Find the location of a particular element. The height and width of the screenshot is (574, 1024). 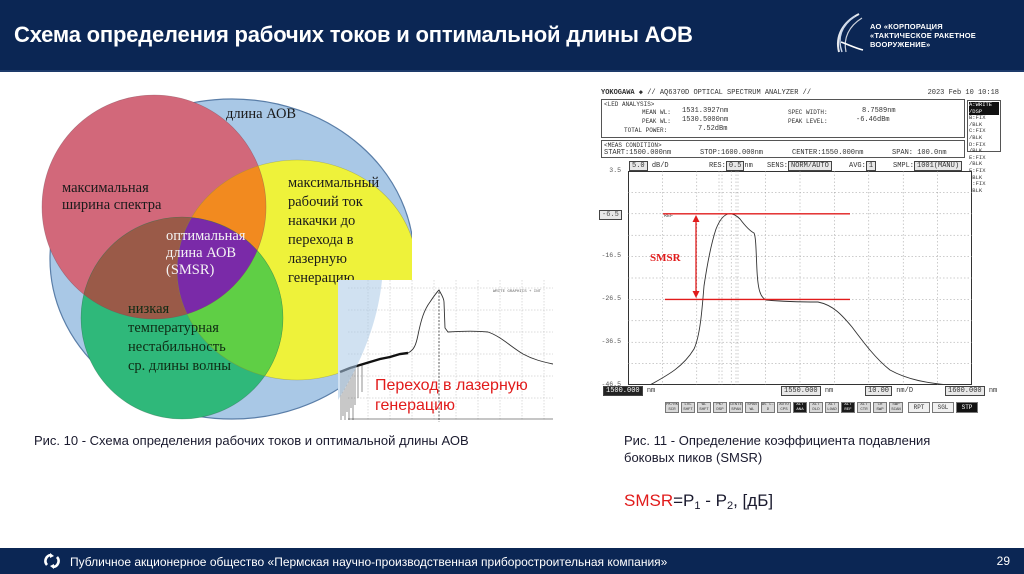

soft-key: ALT DLD is located at coordinates (816, 407).